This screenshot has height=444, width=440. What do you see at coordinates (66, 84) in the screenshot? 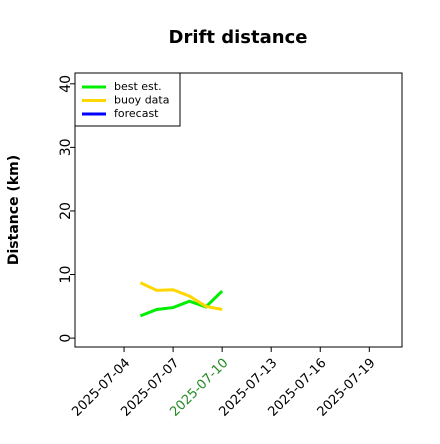
I see `y-tick-label: 40` at bounding box center [66, 84].